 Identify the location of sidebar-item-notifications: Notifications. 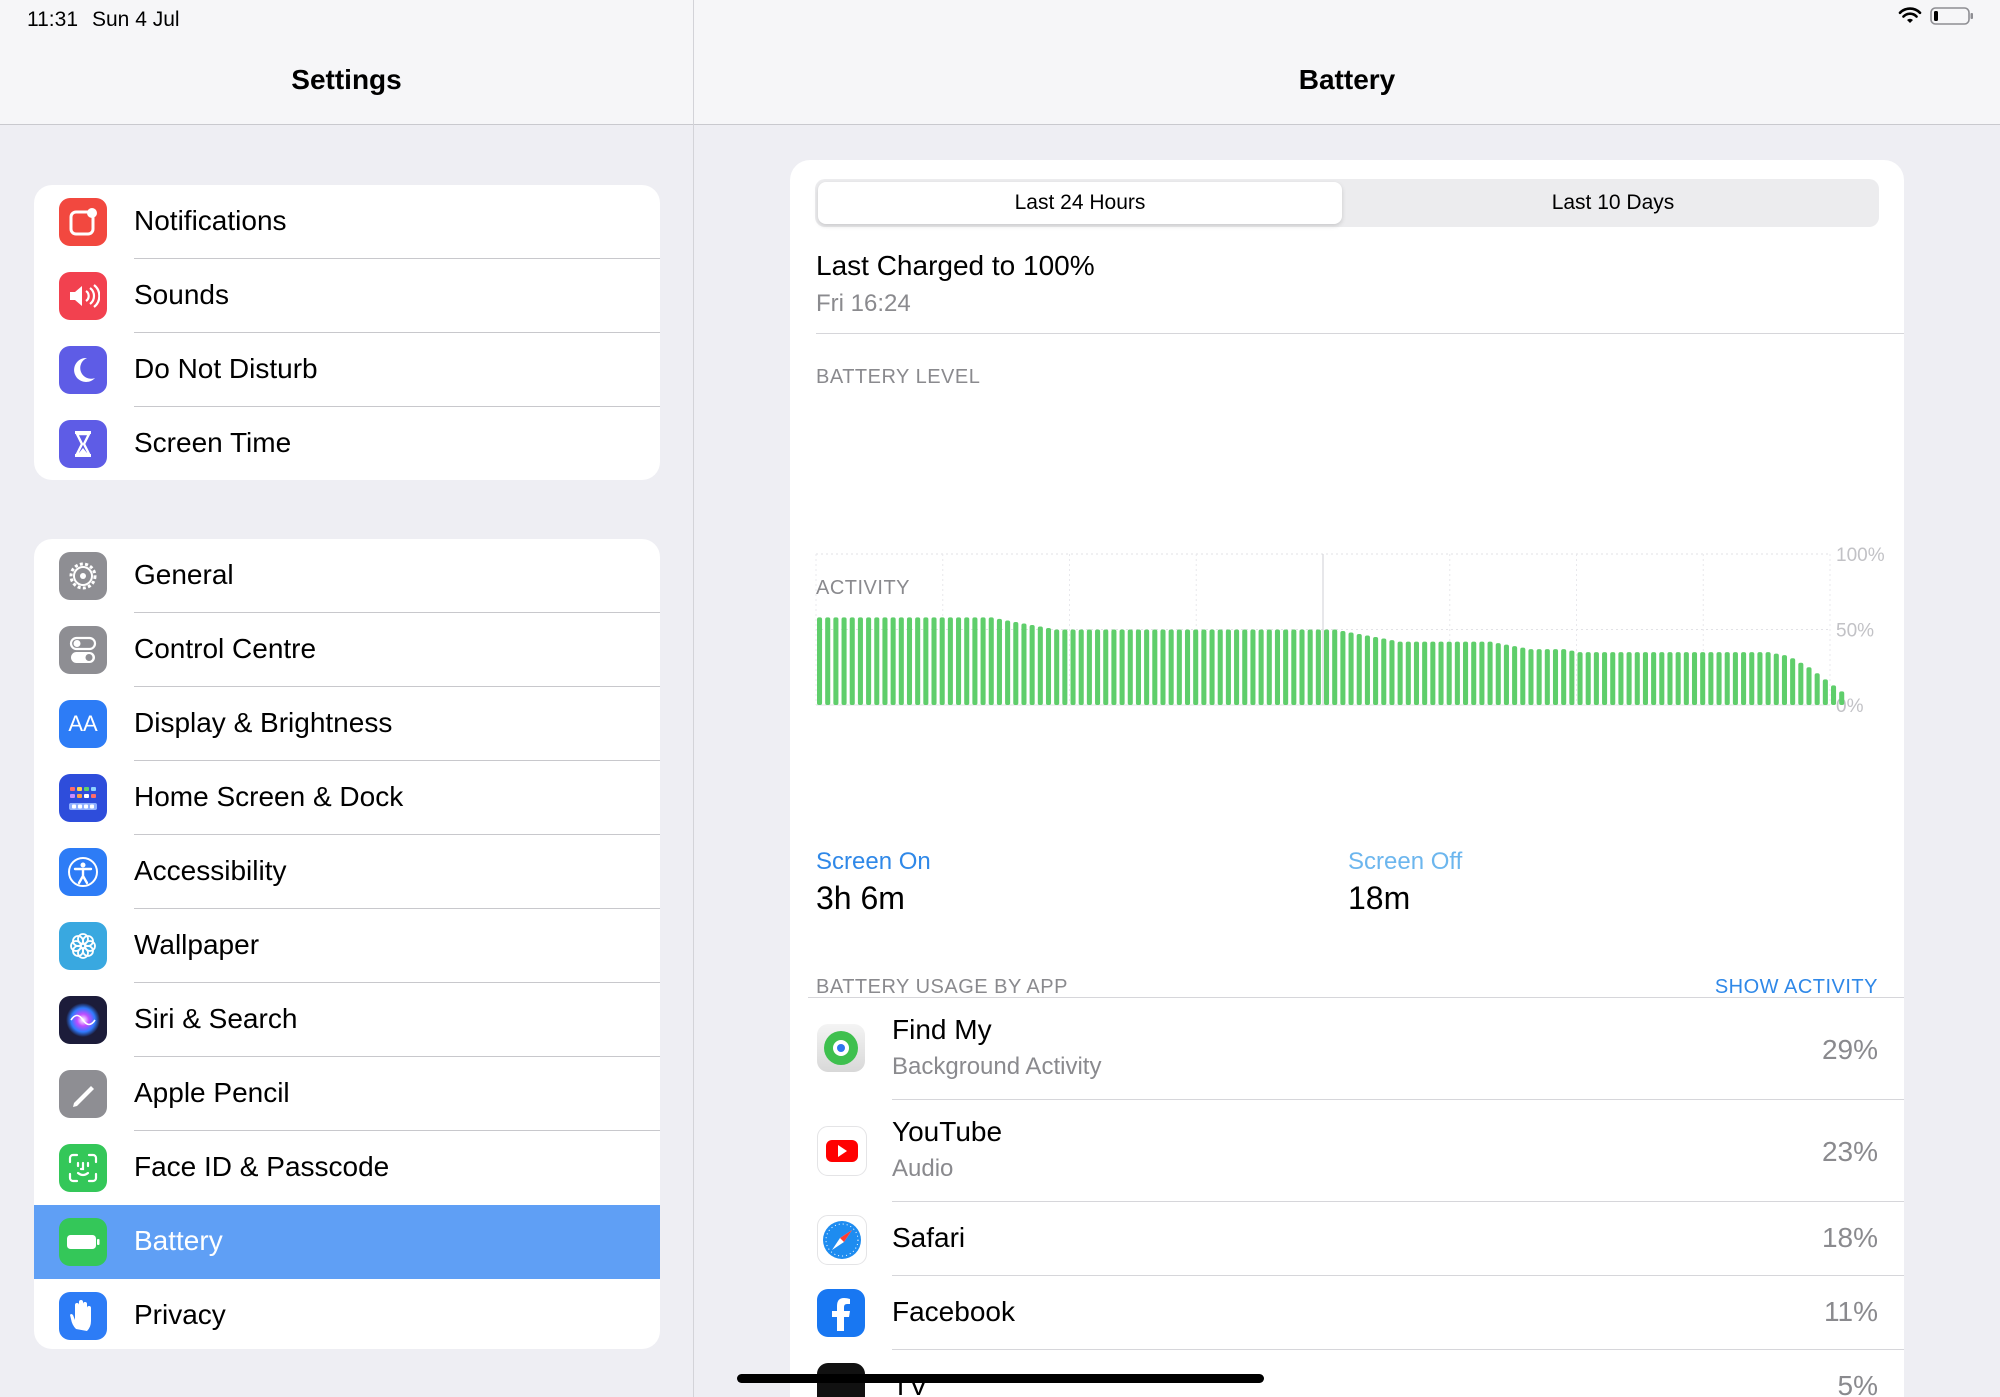
(347, 222).